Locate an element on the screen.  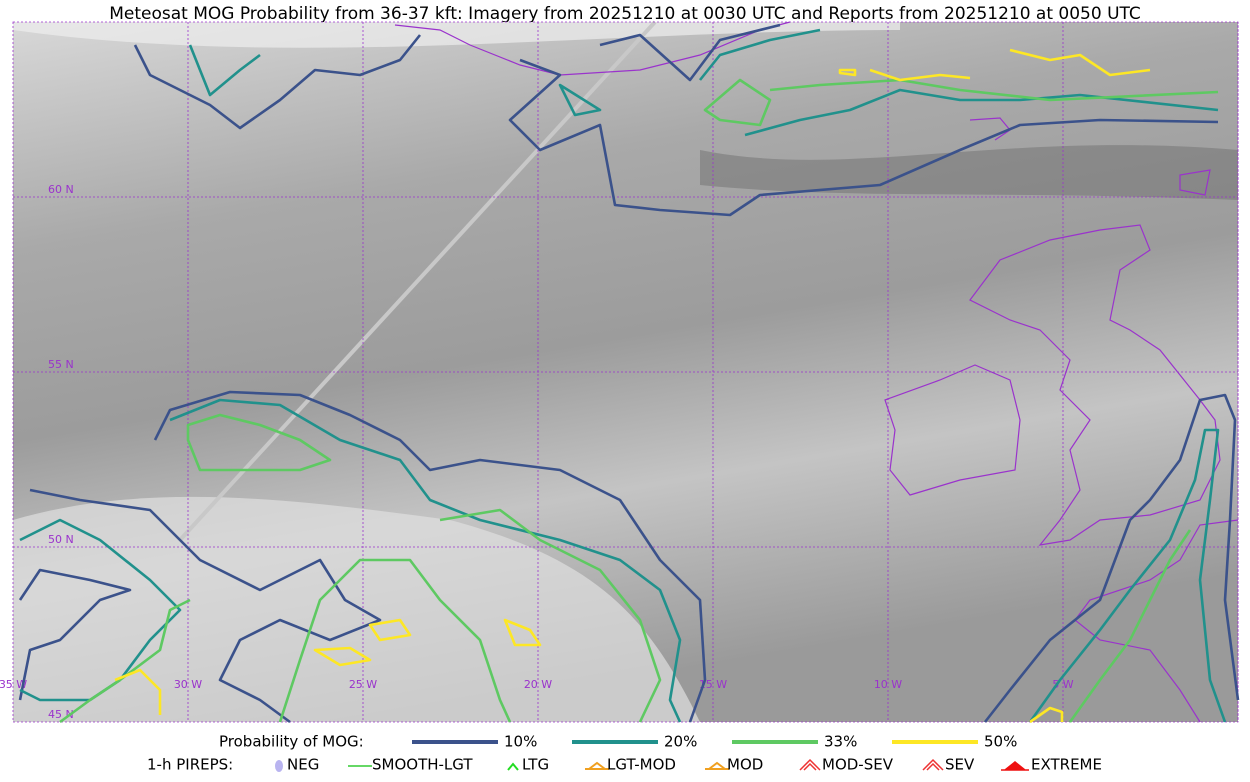
pirep-label: NEG is located at coordinates (303, 765).